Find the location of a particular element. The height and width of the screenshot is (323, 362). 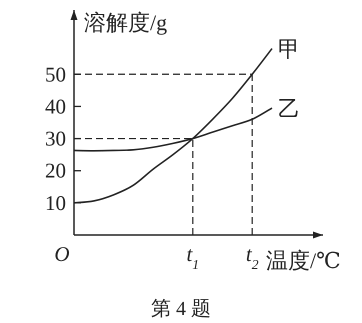

series-label: 乙 is located at coordinates (289, 109).